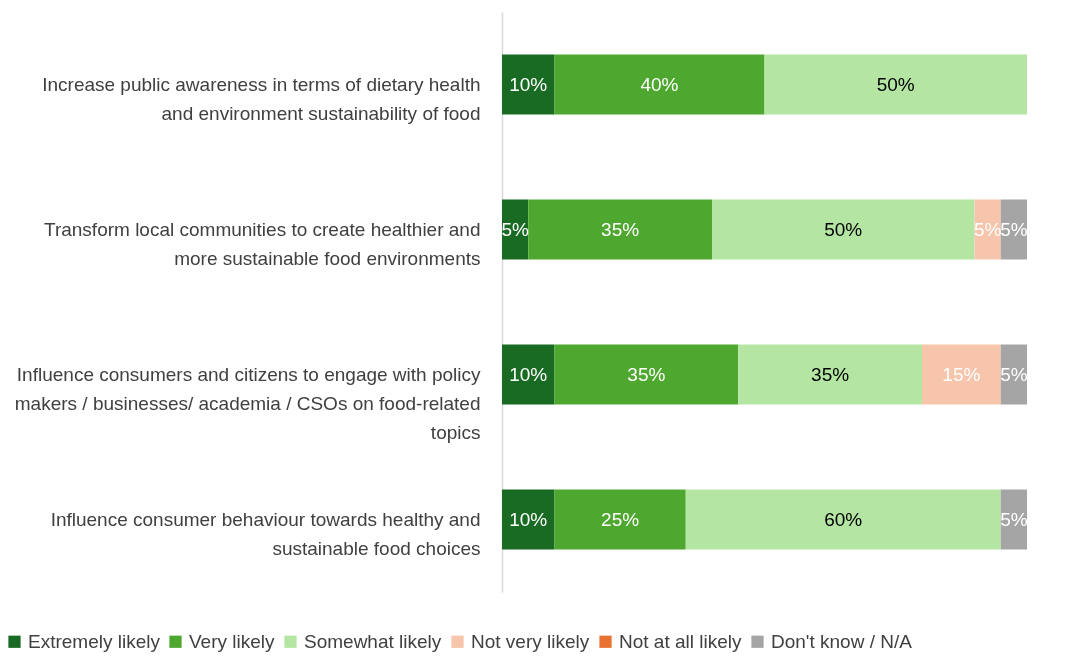  Describe the element at coordinates (94, 641) in the screenshot. I see `legend-label: Extremely likely` at that location.